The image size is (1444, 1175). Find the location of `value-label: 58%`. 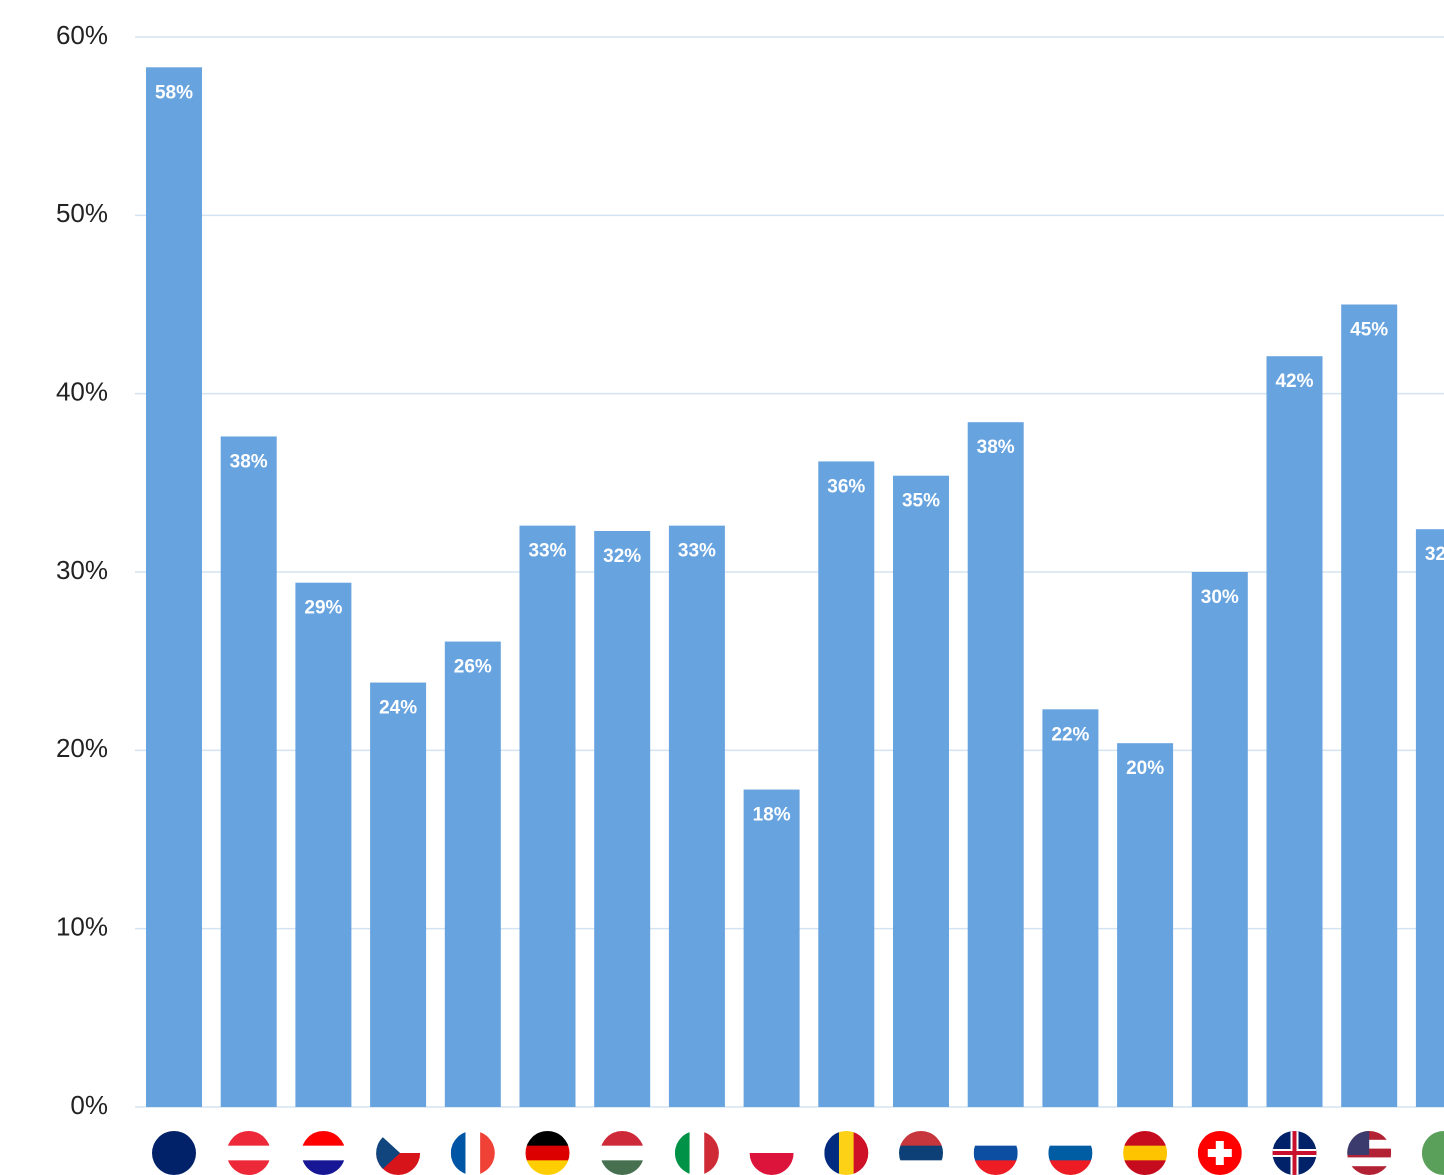

value-label: 58% is located at coordinates (174, 92).